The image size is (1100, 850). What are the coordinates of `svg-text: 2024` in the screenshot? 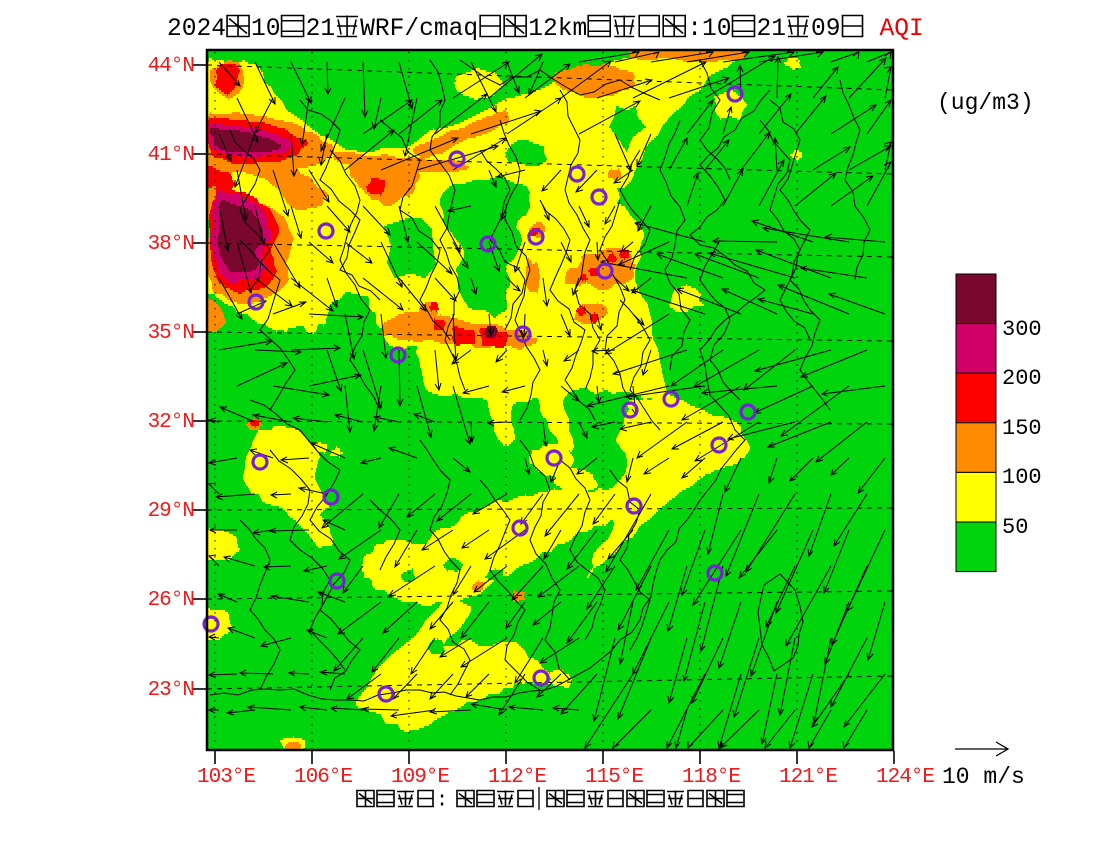 It's located at (196, 28).